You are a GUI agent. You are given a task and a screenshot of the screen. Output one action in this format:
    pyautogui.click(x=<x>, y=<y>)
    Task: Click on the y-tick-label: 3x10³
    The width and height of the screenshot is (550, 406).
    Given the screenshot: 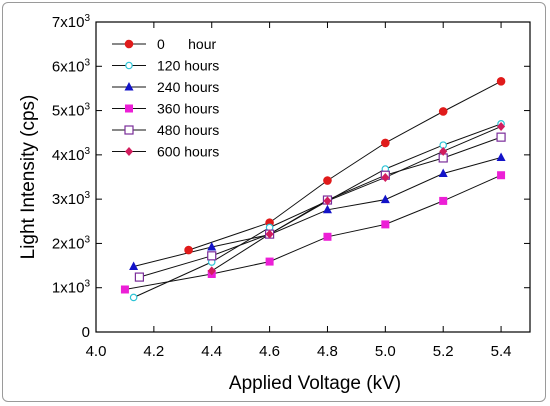 What is the action you would take?
    pyautogui.click(x=71, y=199)
    